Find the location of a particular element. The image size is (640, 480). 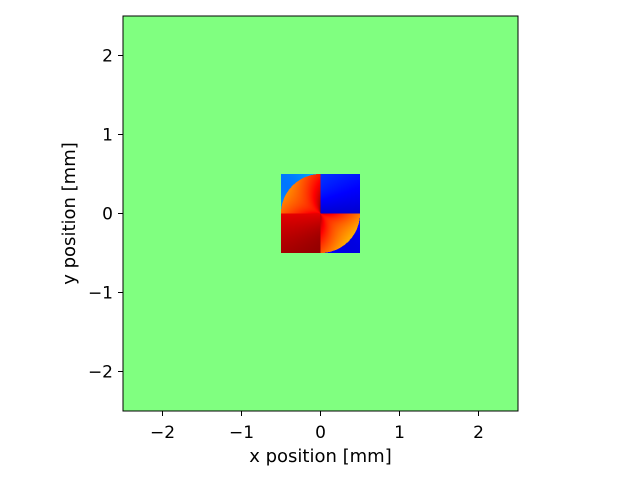

x-tick-label: 1 is located at coordinates (399, 433).